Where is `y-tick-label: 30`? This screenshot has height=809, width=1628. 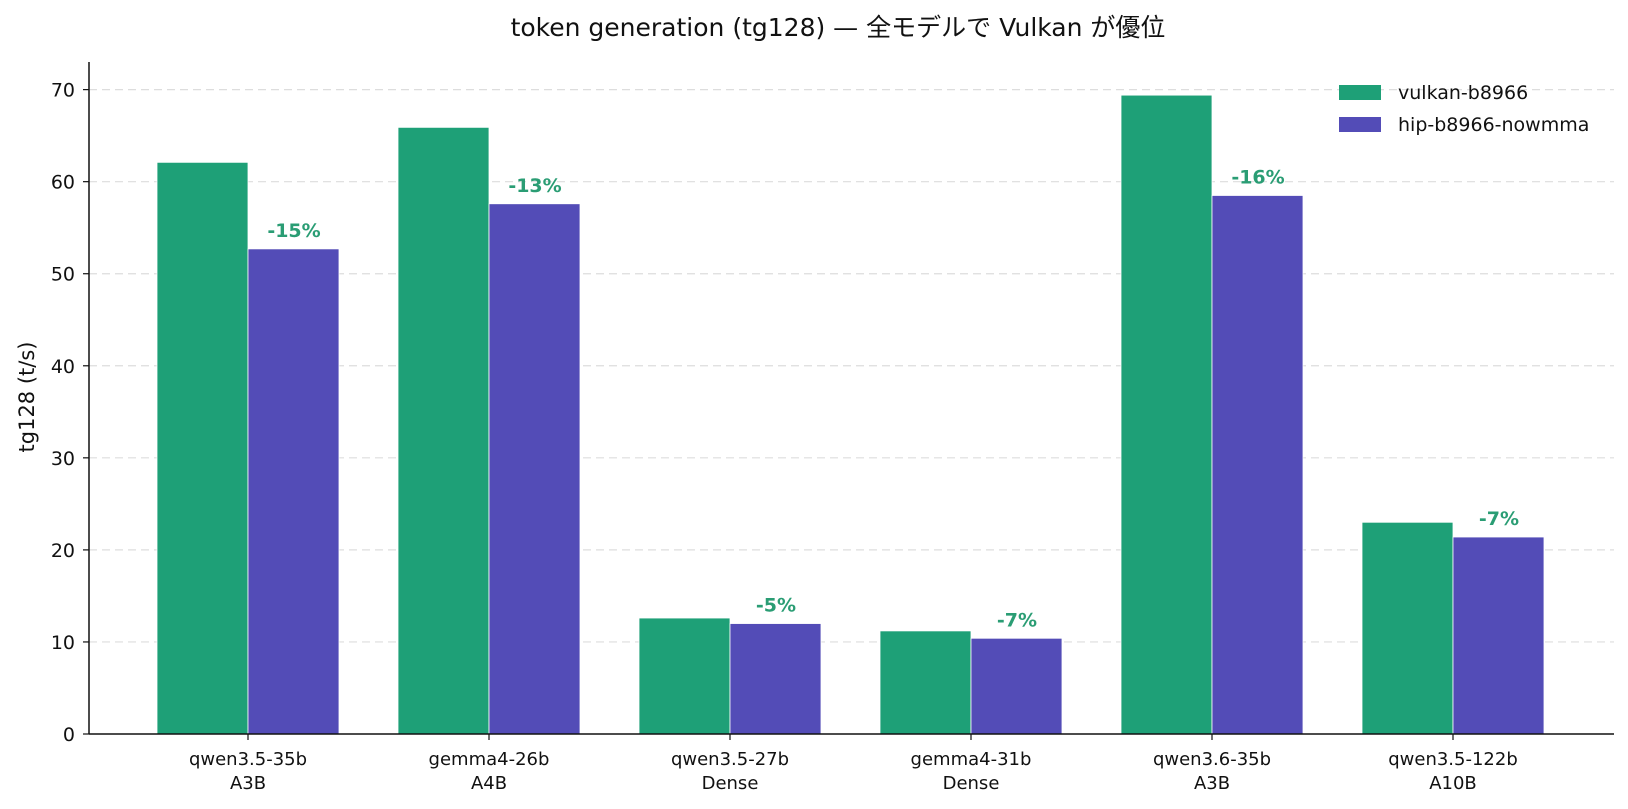 y-tick-label: 30 is located at coordinates (63, 459).